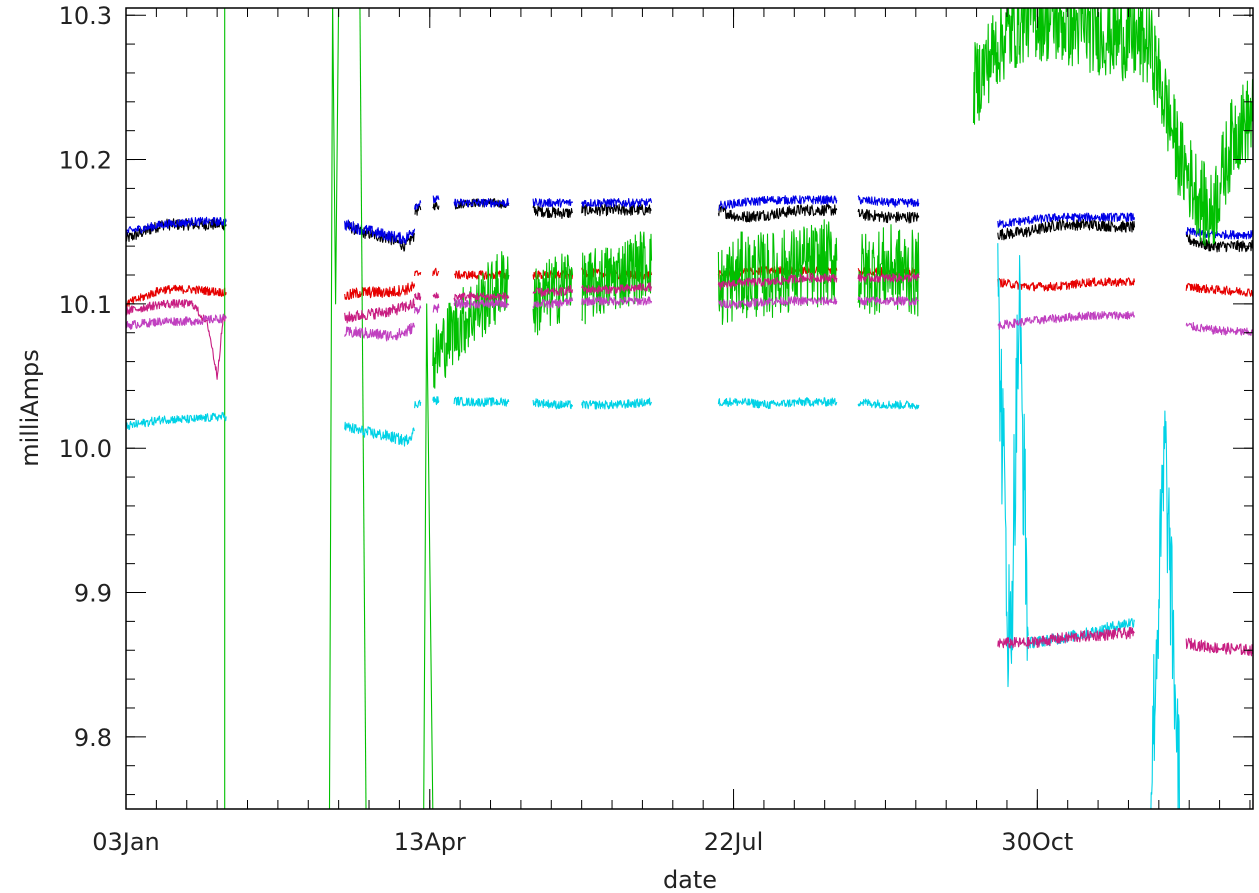 The height and width of the screenshot is (893, 1259). I want to click on y-tick-label: 10.1, so click(85, 305).